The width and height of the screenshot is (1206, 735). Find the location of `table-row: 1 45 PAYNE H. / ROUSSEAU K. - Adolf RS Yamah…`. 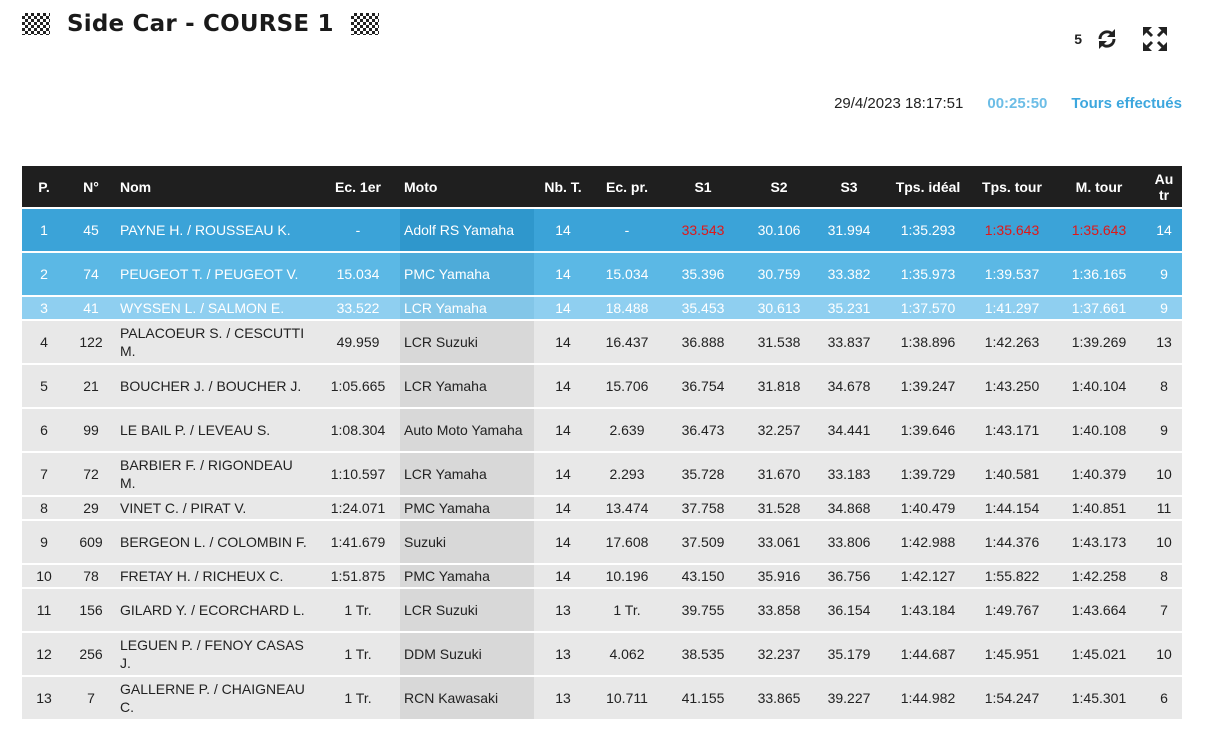

table-row: 1 45 PAYNE H. / ROUSSEAU K. - Adolf RS Yamah… is located at coordinates (602, 230).